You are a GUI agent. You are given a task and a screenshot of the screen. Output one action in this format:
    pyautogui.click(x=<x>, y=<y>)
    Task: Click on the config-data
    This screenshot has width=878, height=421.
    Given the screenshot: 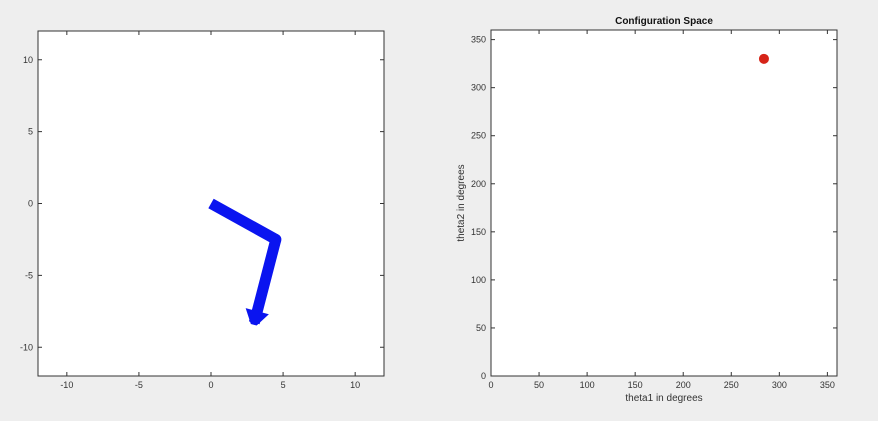 What is the action you would take?
    pyautogui.click(x=763, y=58)
    